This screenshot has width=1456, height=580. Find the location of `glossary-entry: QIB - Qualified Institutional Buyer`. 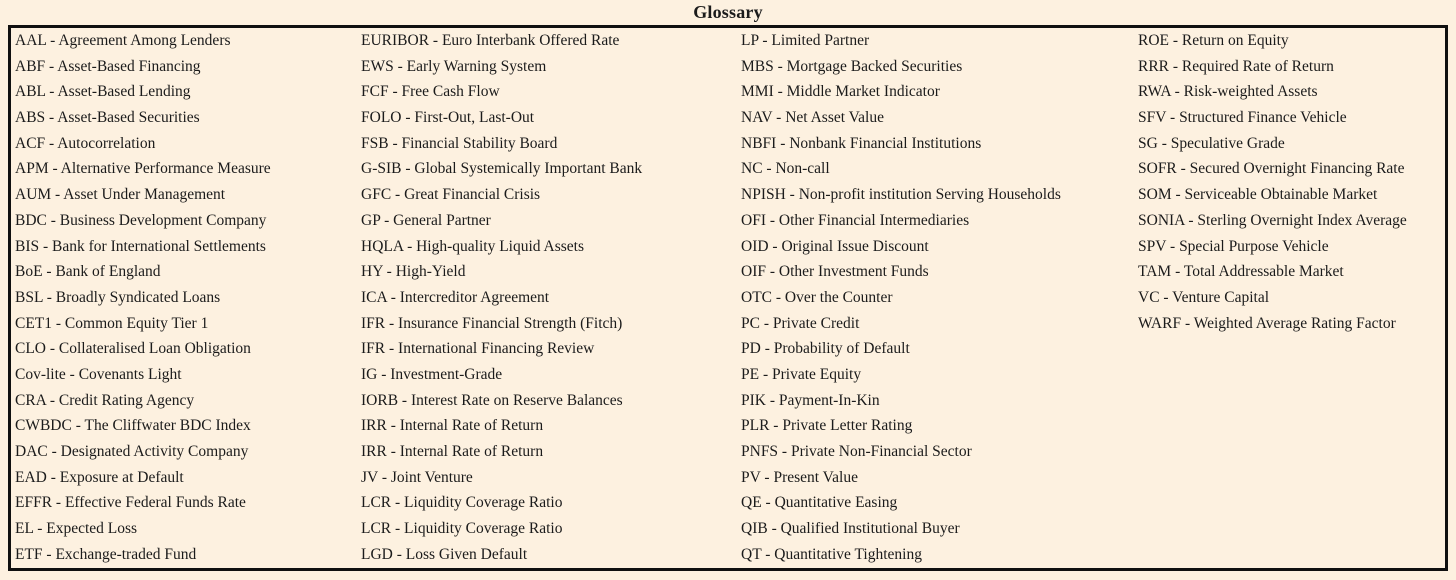

glossary-entry: QIB - Qualified Institutional Buyer is located at coordinates (850, 529).